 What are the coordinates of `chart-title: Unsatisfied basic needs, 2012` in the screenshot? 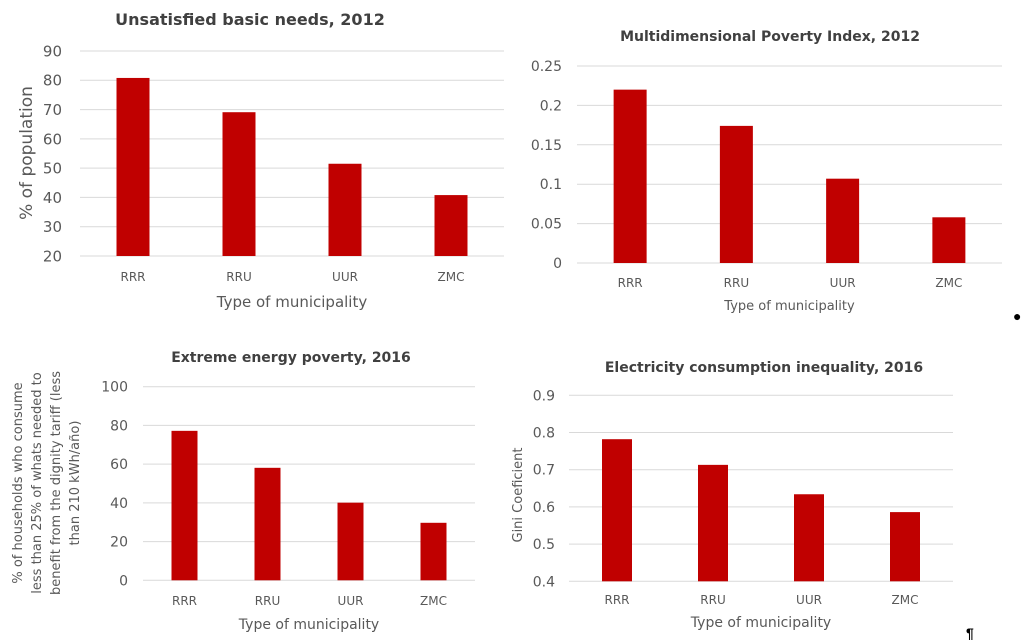 It's located at (250, 19).